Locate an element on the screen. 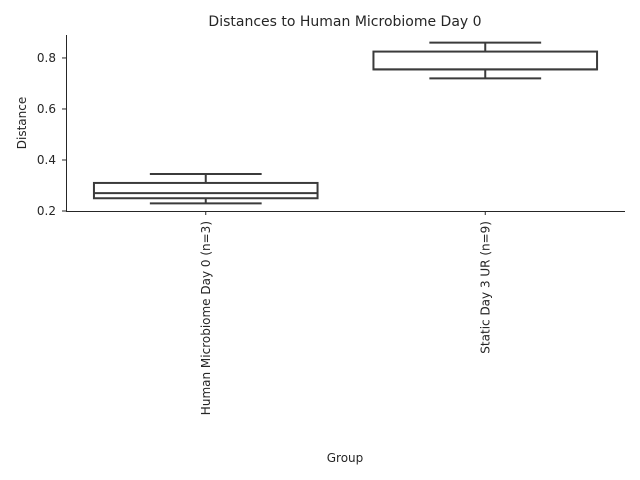 This screenshot has height=480, width=640. x-tick-label: Human Microbiome Day 0 (n=3) is located at coordinates (206, 318).